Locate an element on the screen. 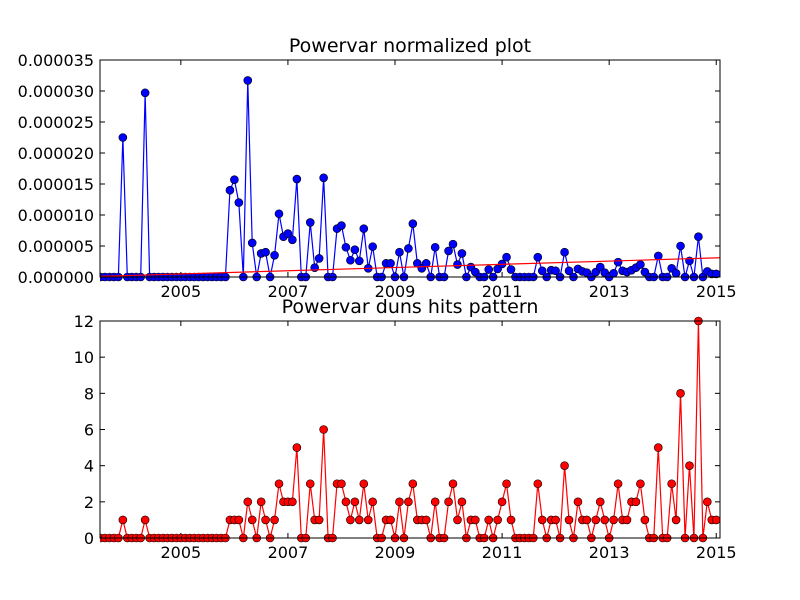 The width and height of the screenshot is (800, 600). y-tick-label: 4 is located at coordinates (89, 466).